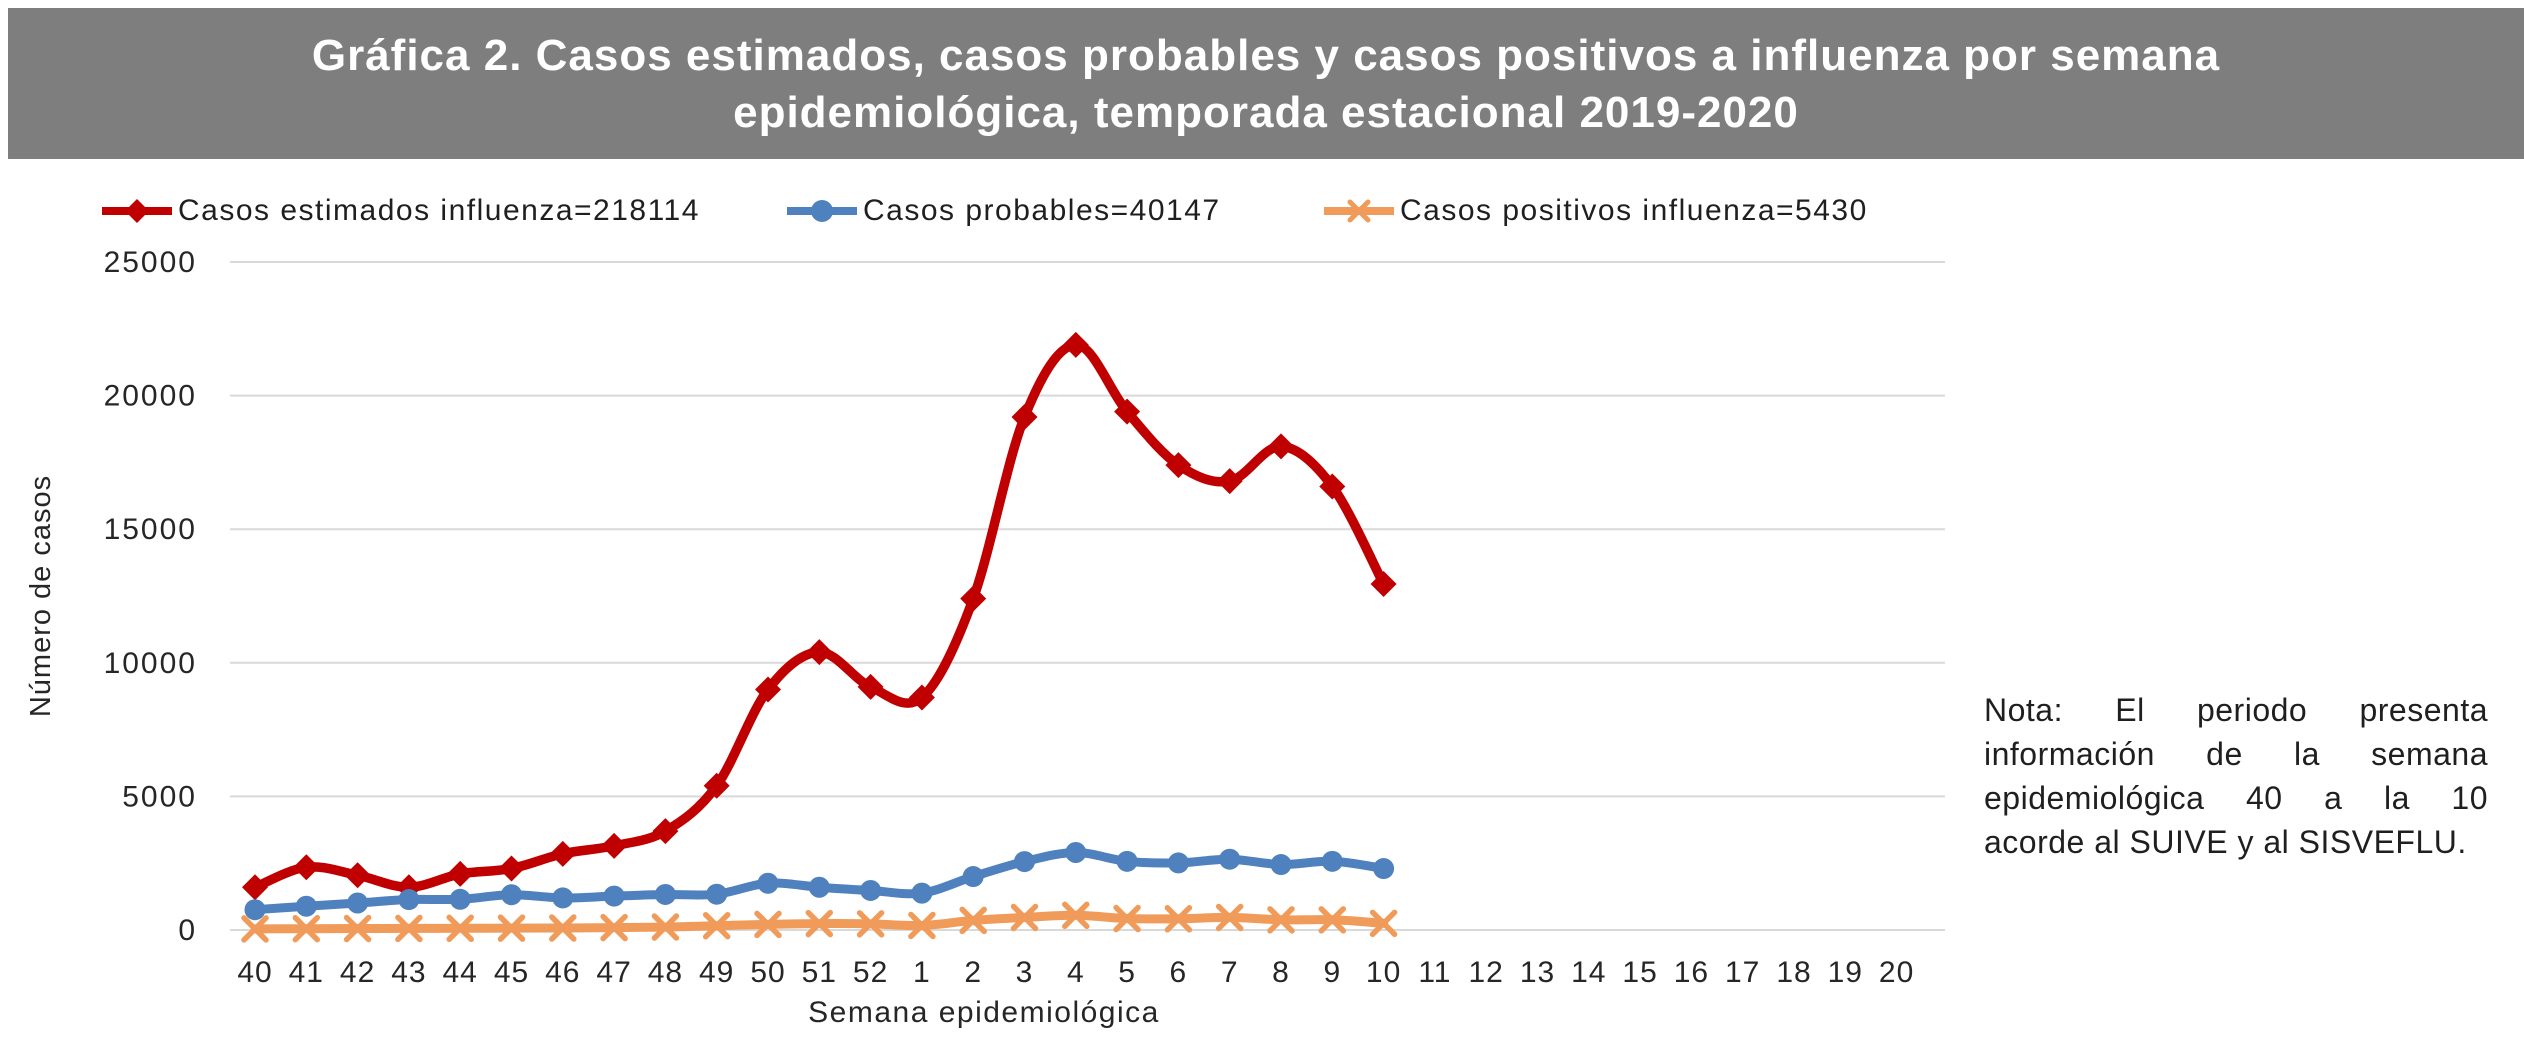 The width and height of the screenshot is (2524, 1046). Describe the element at coordinates (400, 211) in the screenshot. I see `legend-item-casos-estimados: Casos estimados influenza=218114` at that location.